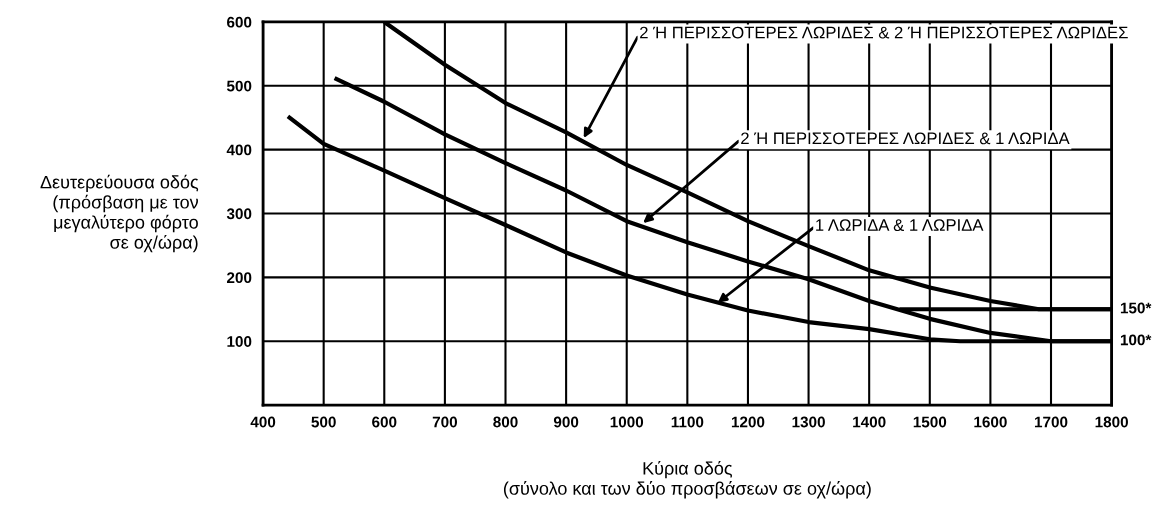 The height and width of the screenshot is (522, 1164). What do you see at coordinates (905, 138) in the screenshot?
I see `annotation: 2 Ή ΠΕΡΙΣΣΟΤΕΡΕΣ ΛΩΡΙΔΕΣ & 1 ΛΩΡΙΔΑ` at bounding box center [905, 138].